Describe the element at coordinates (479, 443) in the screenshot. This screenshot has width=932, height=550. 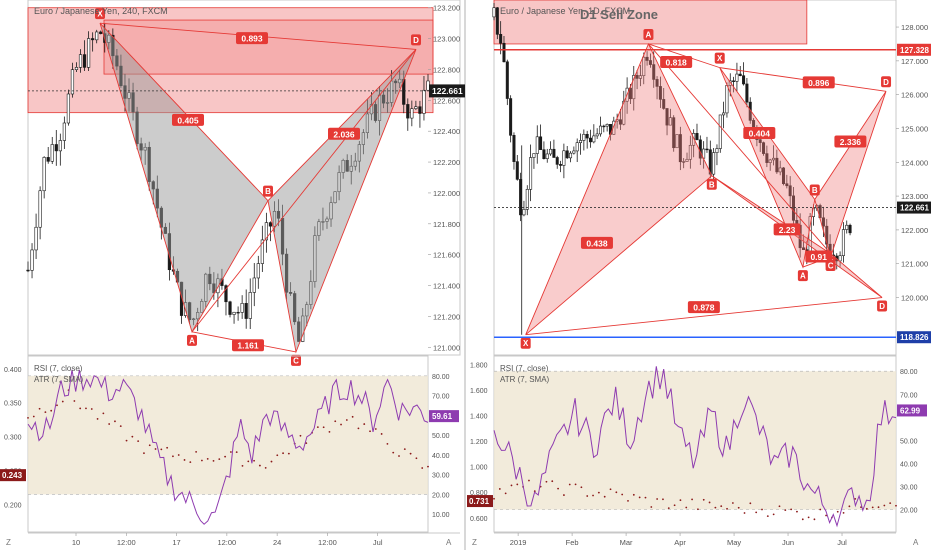
I see `right-atr-axis: 1.800 1.600 1.400 1.200 1.000 0.800 0.600` at that location.